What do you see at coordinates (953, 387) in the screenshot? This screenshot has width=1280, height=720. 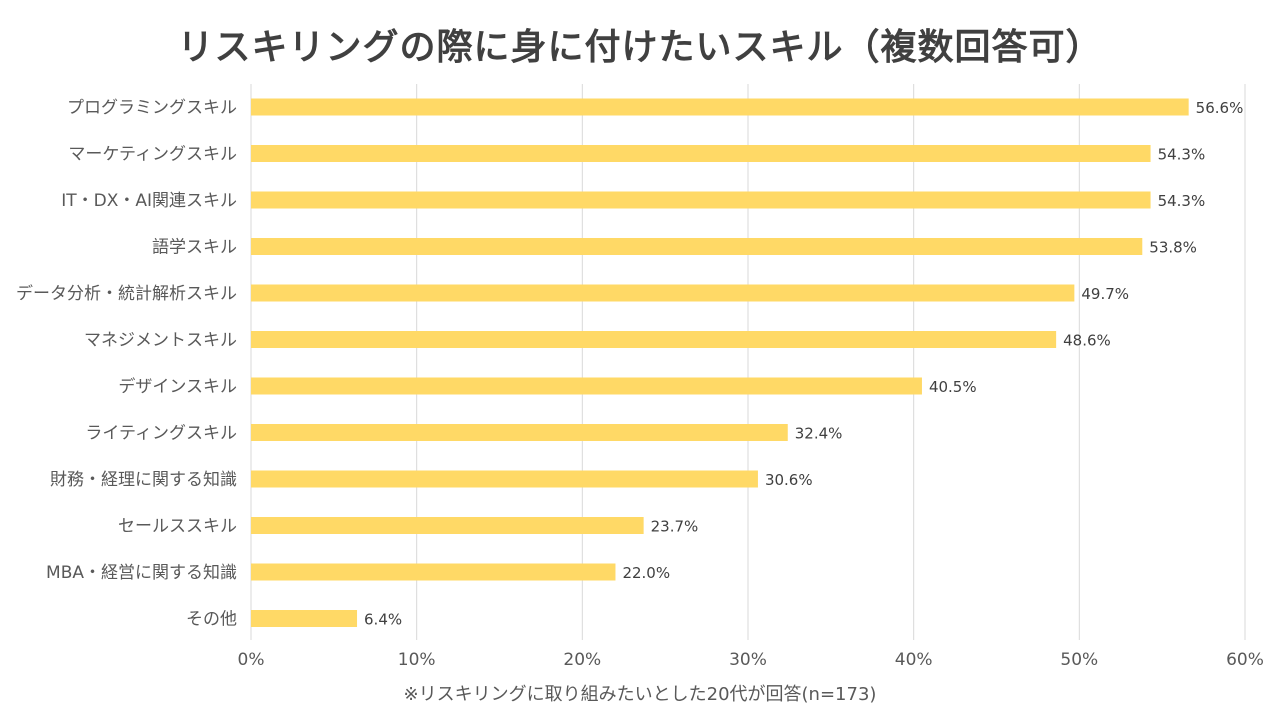 I see `value-label: 40.5%` at bounding box center [953, 387].